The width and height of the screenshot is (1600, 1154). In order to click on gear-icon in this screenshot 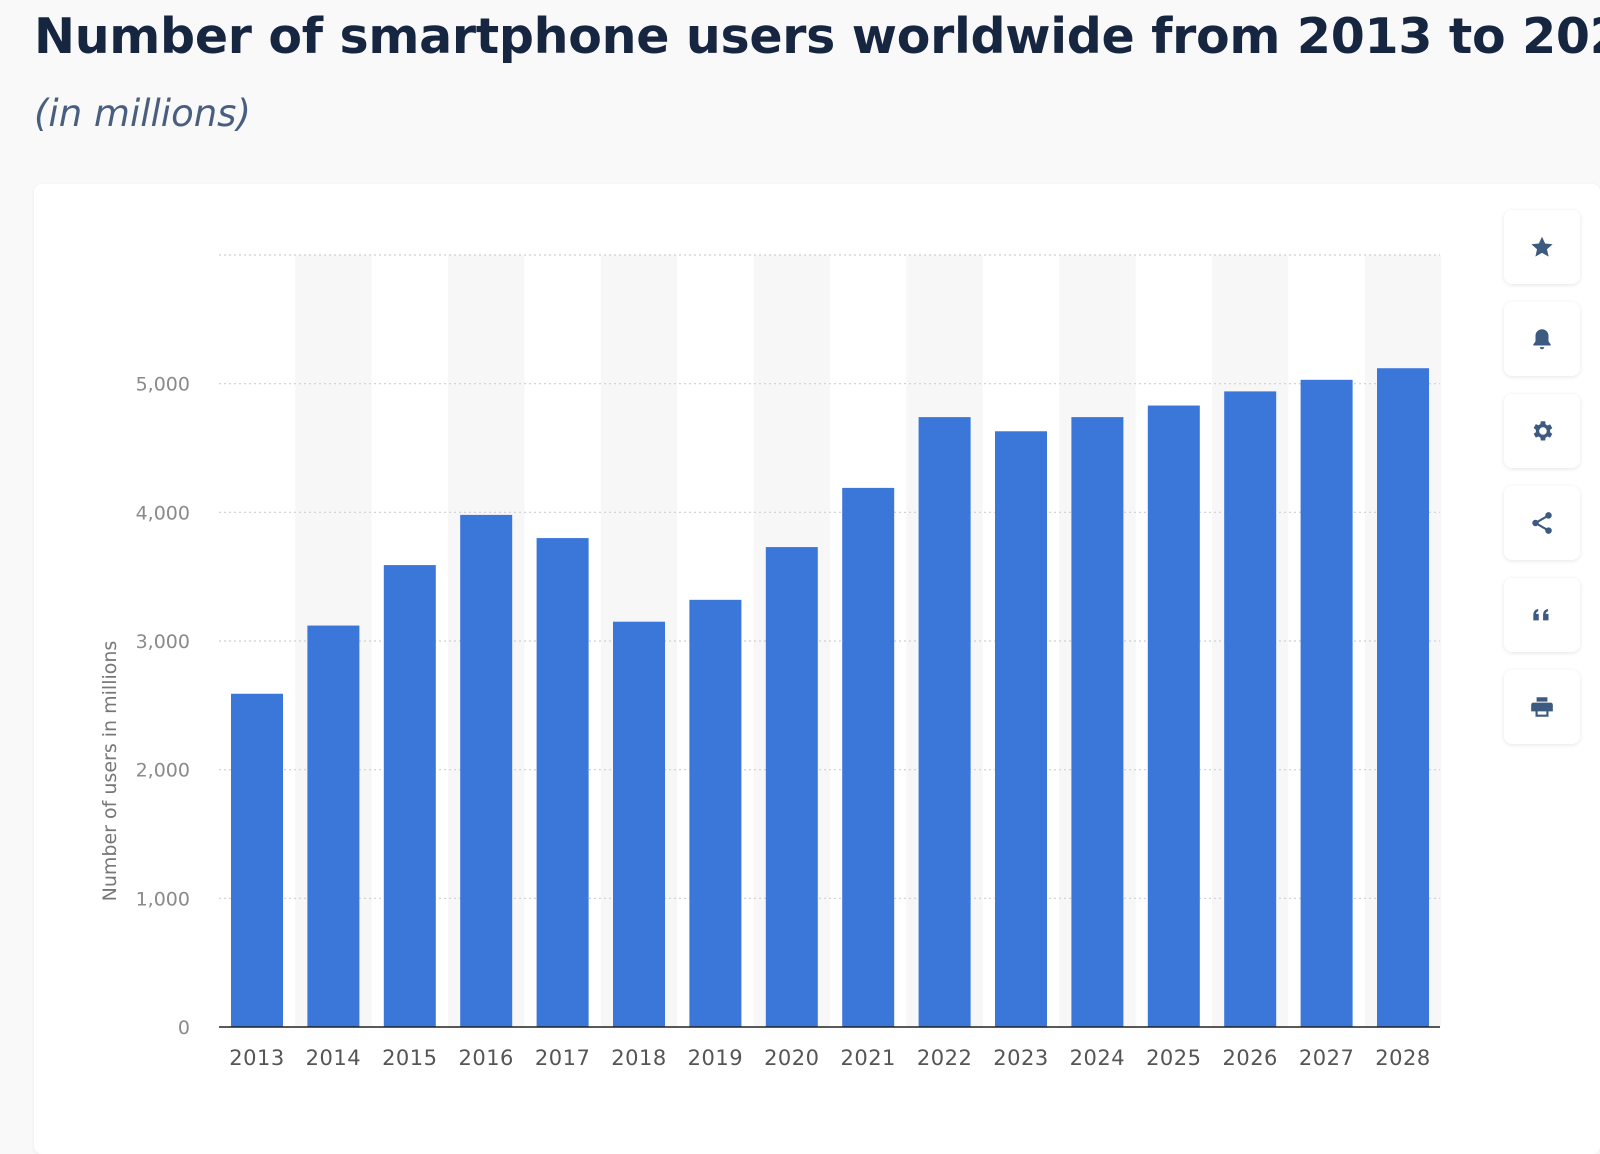, I will do `click(1543, 431)`.